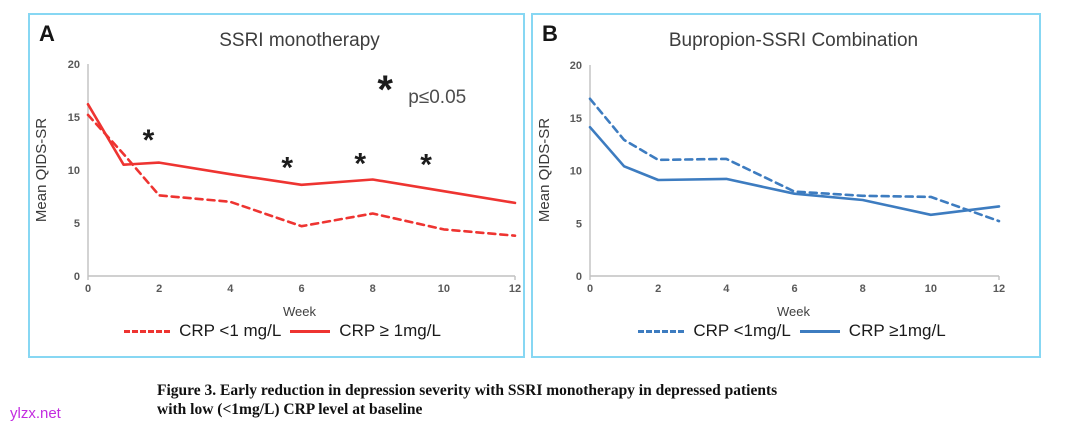  Describe the element at coordinates (742, 330) in the screenshot. I see `legend-label-crp-low: CRP <1mg/L` at that location.